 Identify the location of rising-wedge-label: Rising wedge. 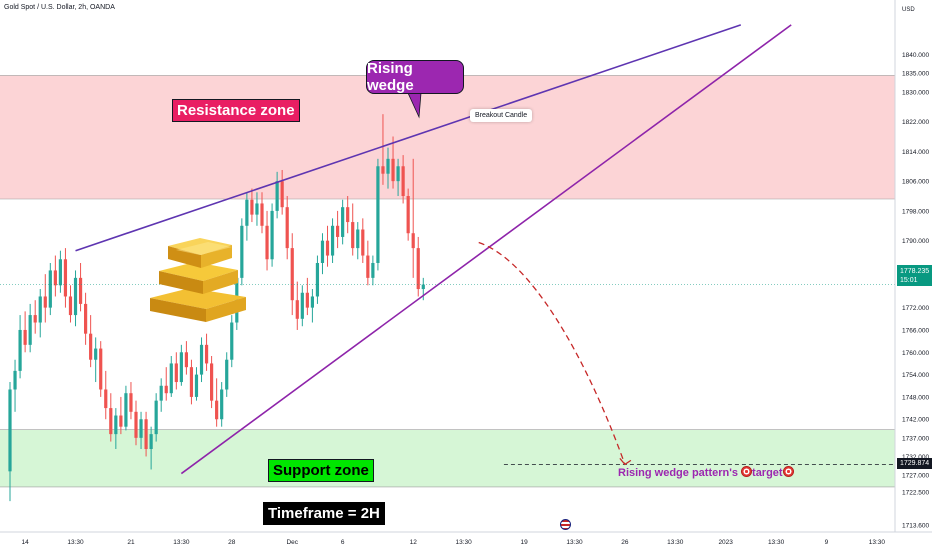
(390, 77).